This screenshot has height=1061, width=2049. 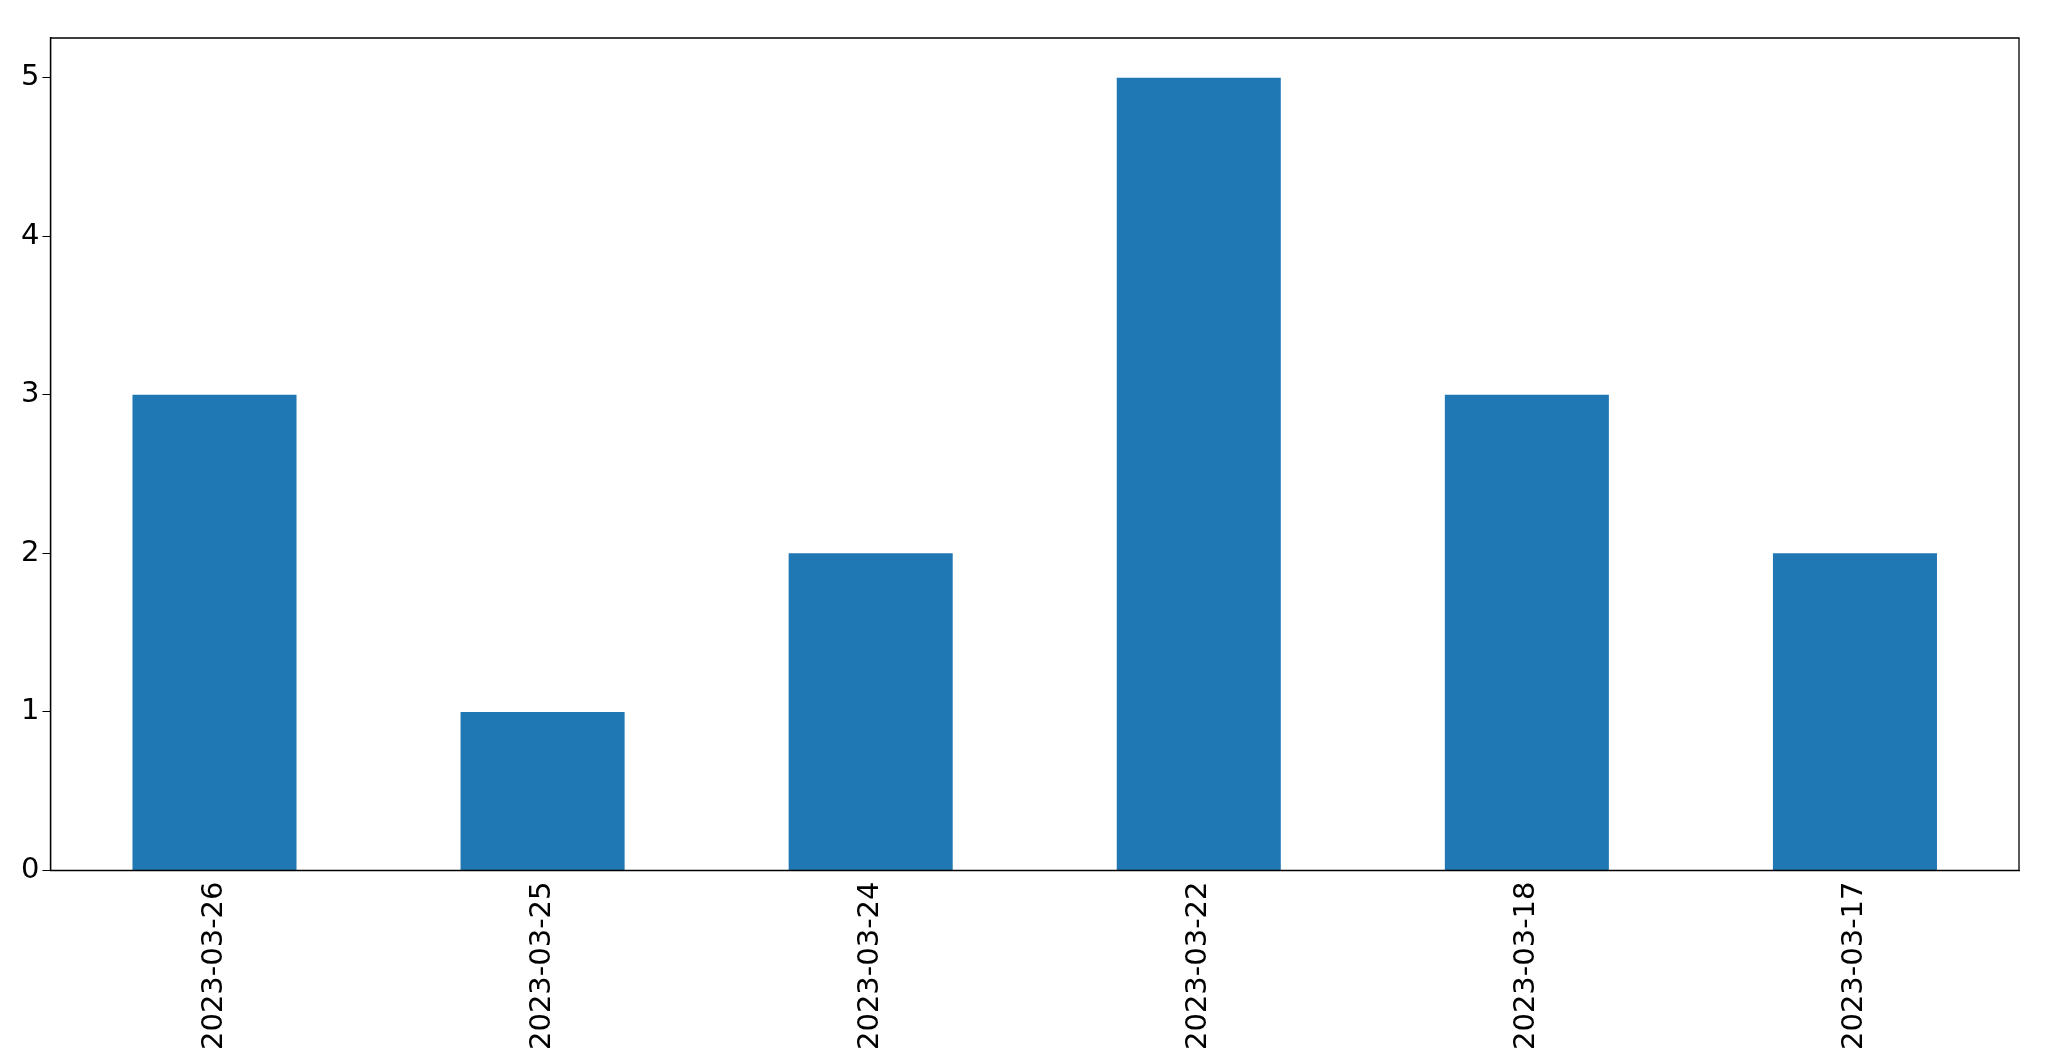 I want to click on y-tick-label: 0, so click(x=30, y=868).